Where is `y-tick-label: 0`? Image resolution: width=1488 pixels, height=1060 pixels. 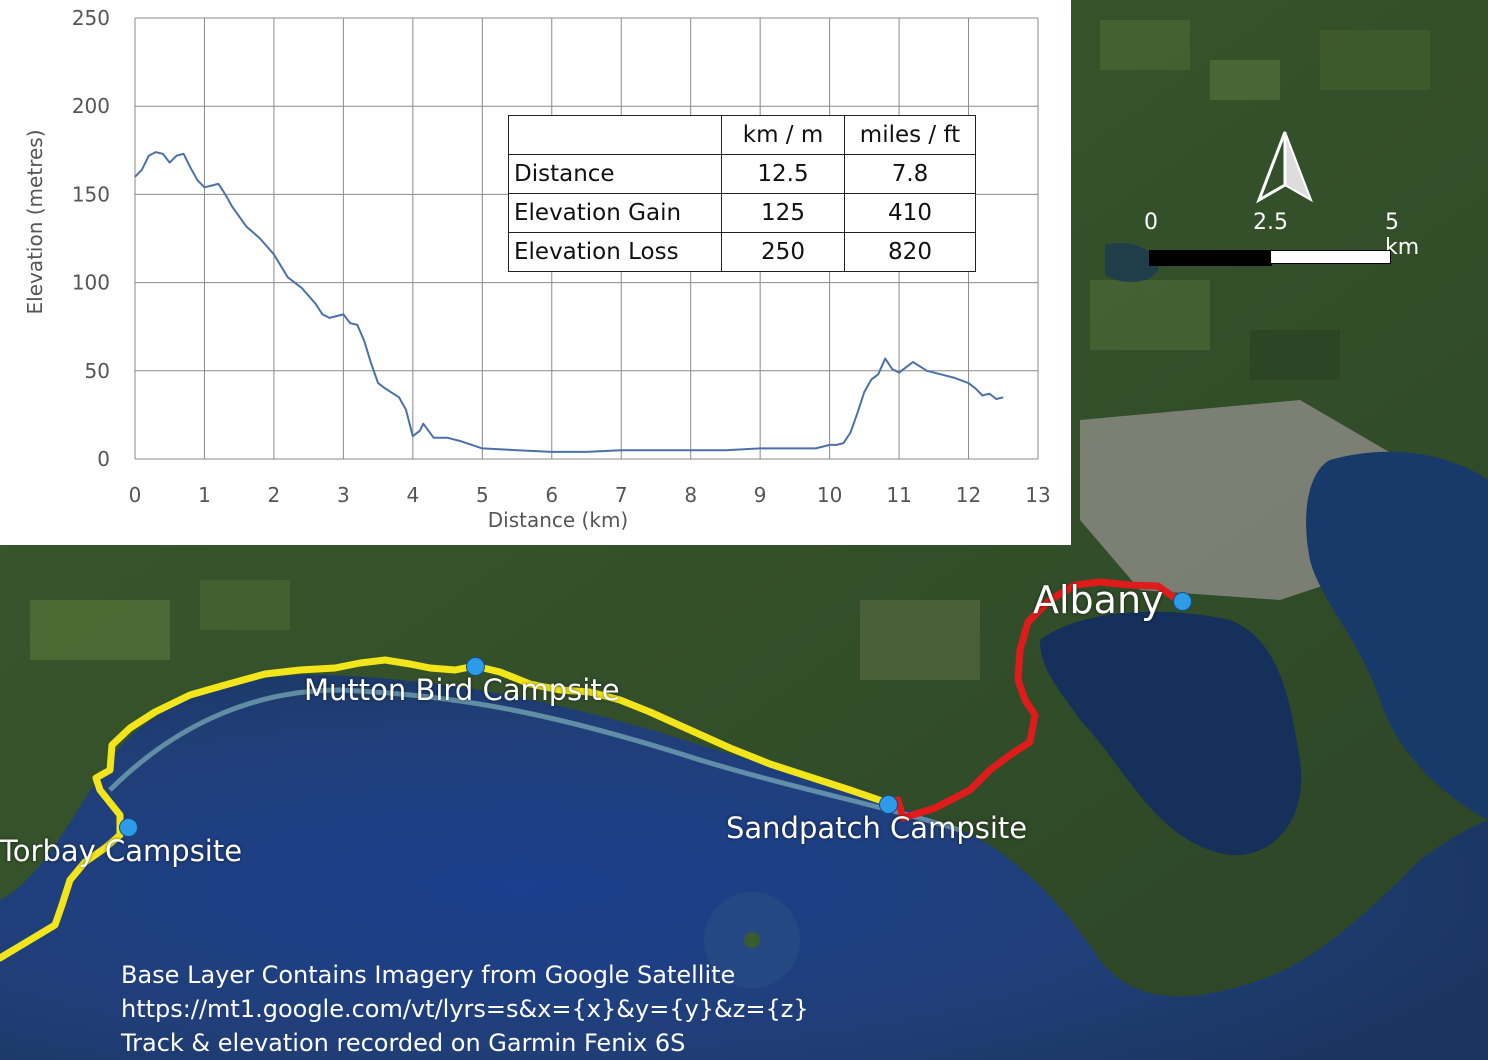
y-tick-label: 0 is located at coordinates (103, 459).